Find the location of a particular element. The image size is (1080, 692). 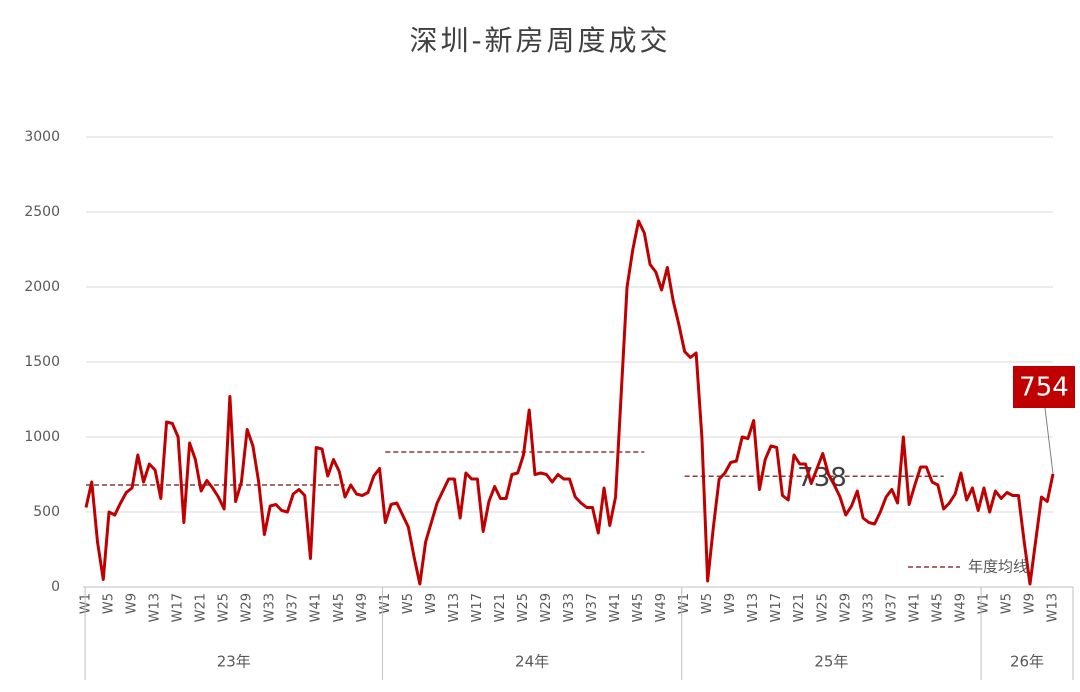

average-label: 738 is located at coordinates (822, 478).